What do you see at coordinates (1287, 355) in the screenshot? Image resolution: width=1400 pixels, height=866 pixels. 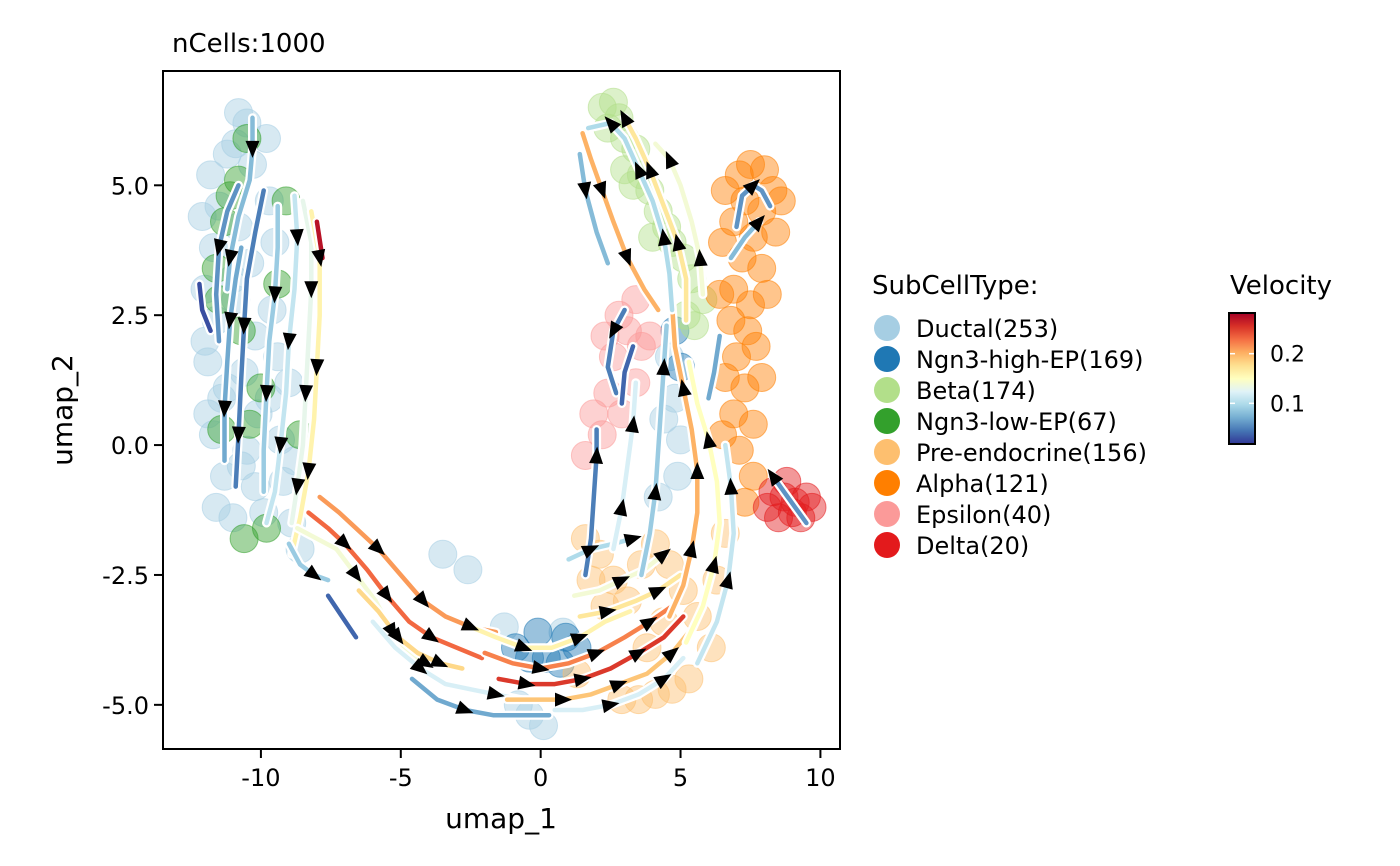 I see `colorbar-tick-label: 0.2` at bounding box center [1287, 355].